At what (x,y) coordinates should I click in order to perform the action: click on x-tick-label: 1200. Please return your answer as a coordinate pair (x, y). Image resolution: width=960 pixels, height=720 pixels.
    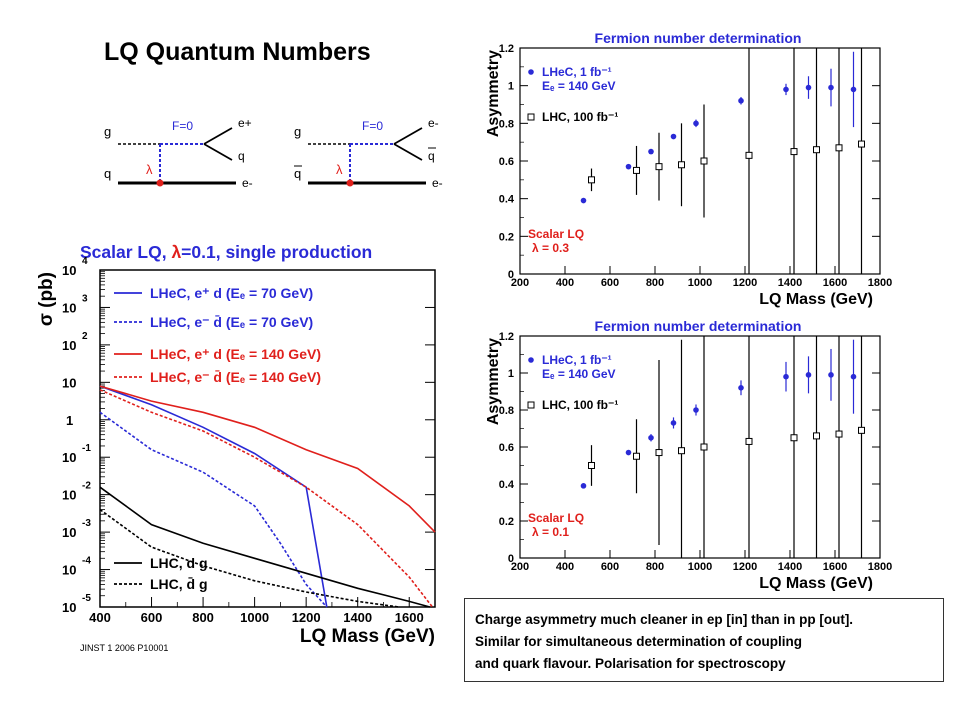
    Looking at the image, I should click on (745, 283).